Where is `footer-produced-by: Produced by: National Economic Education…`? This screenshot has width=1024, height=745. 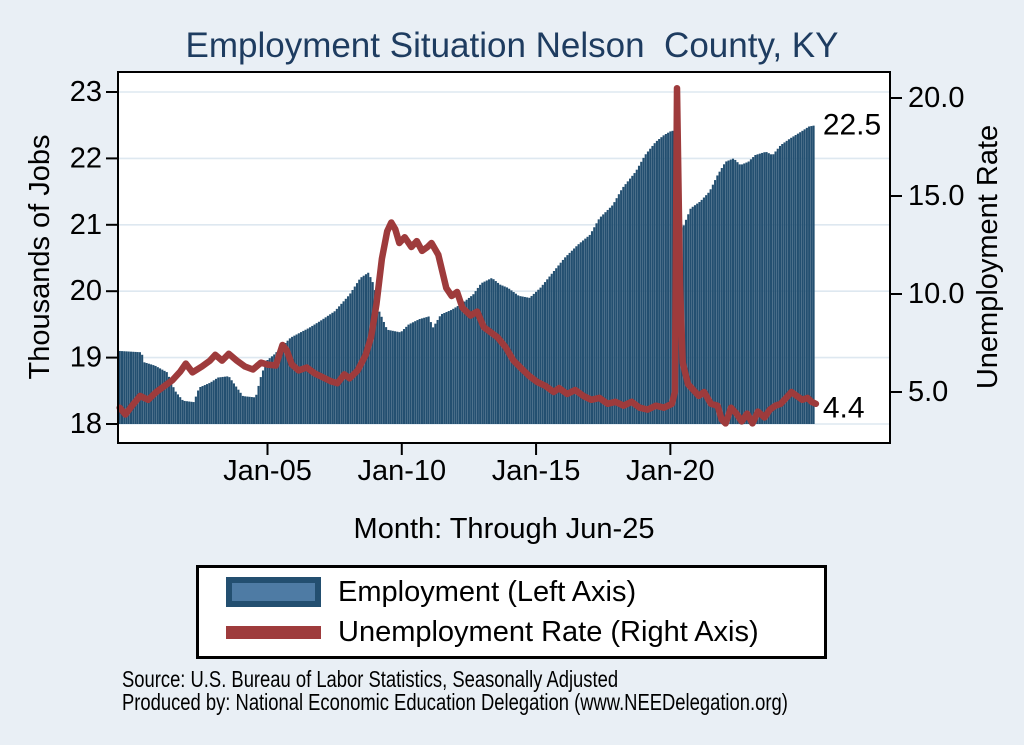 footer-produced-by: Produced by: National Economic Education… is located at coordinates (455, 702).